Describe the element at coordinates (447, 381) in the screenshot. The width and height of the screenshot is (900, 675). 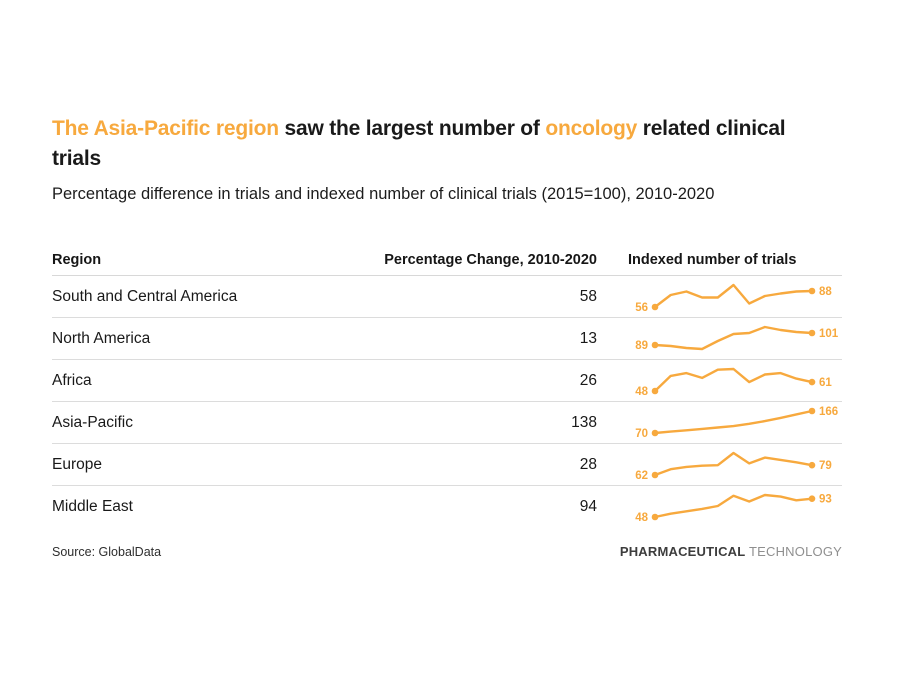
I see `table-row: Africa 26 48 61` at that location.